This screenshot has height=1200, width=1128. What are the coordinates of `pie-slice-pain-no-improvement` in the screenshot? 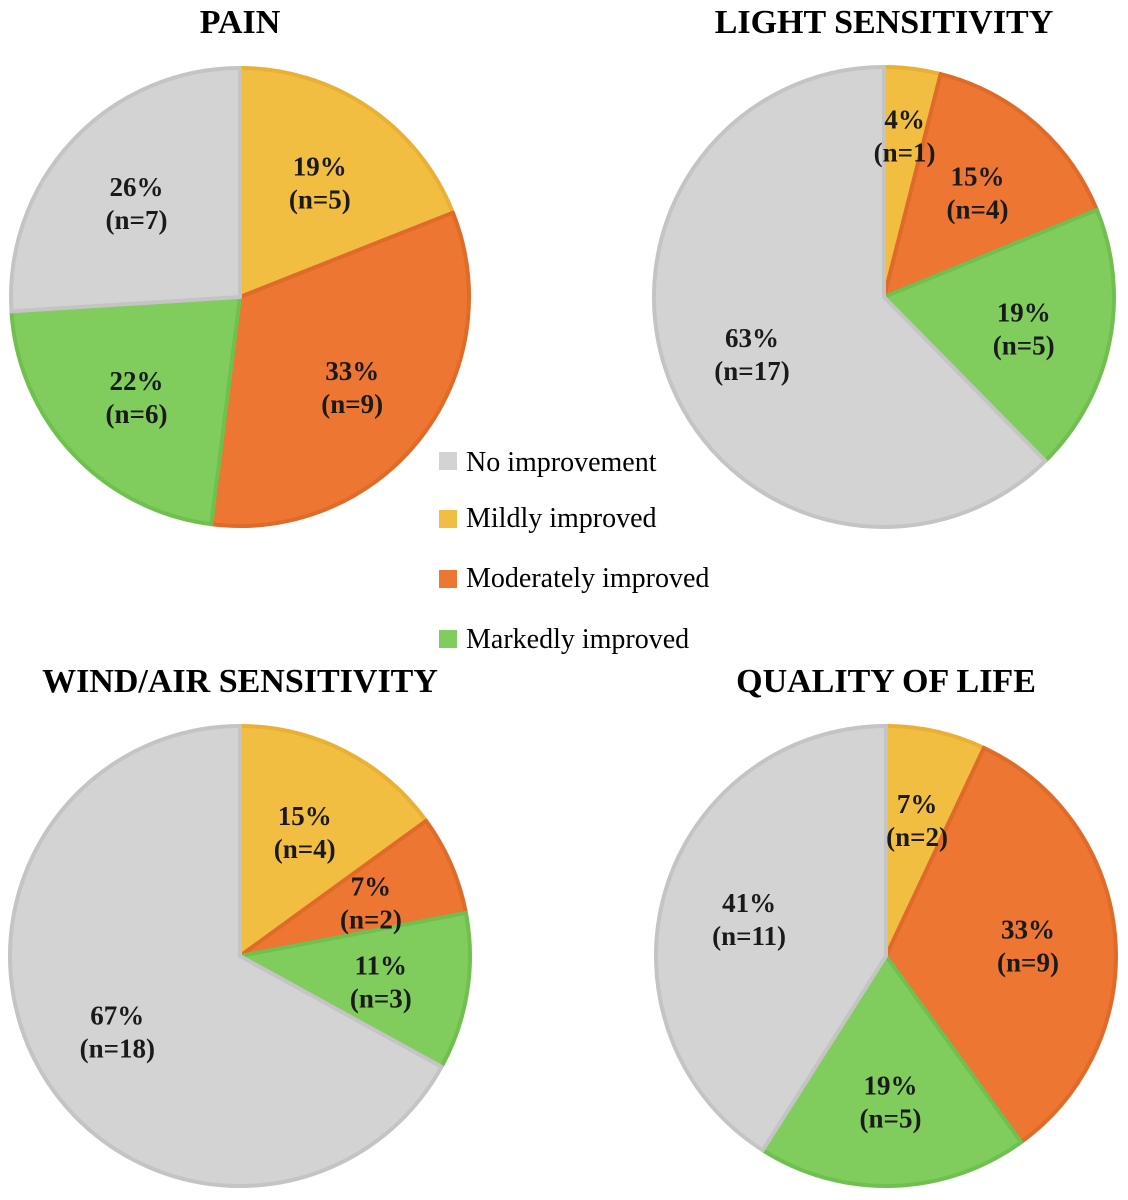 It's located at (125, 190).